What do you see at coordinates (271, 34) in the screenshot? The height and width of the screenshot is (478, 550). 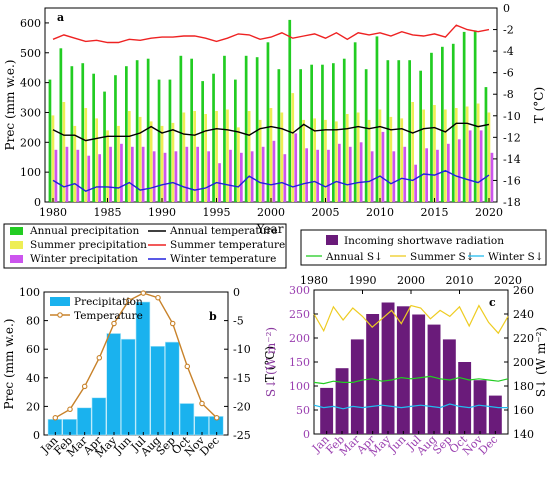 I see `line-summer-temperature` at bounding box center [271, 34].